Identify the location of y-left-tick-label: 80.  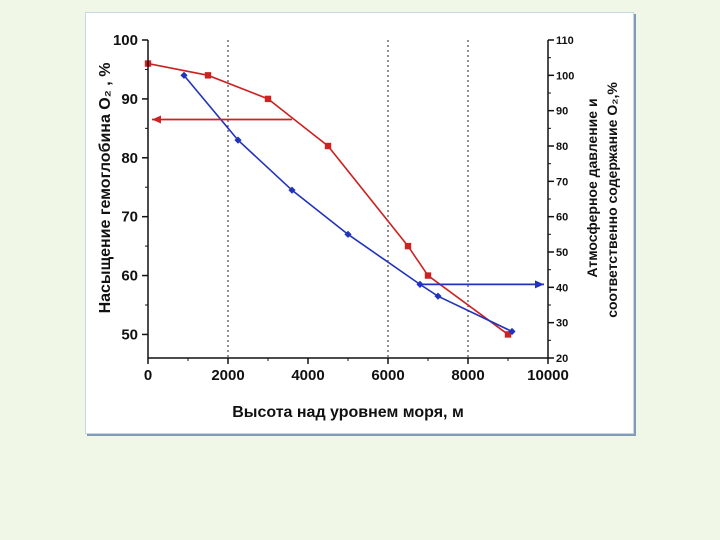
(129, 158).